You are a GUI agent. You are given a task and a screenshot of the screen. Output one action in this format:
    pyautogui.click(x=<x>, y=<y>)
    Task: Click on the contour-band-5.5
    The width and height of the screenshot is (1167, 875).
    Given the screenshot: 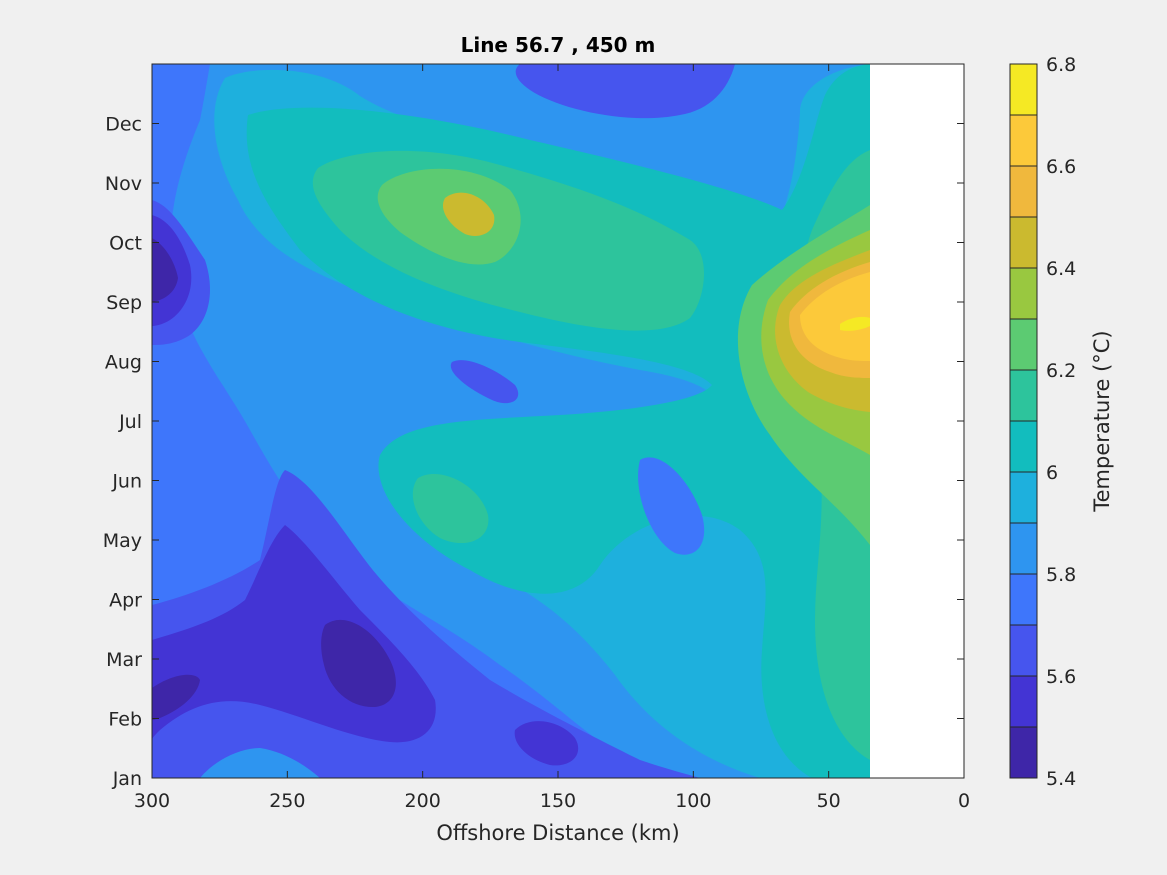 What is the action you would take?
    pyautogui.click(x=358, y=663)
    